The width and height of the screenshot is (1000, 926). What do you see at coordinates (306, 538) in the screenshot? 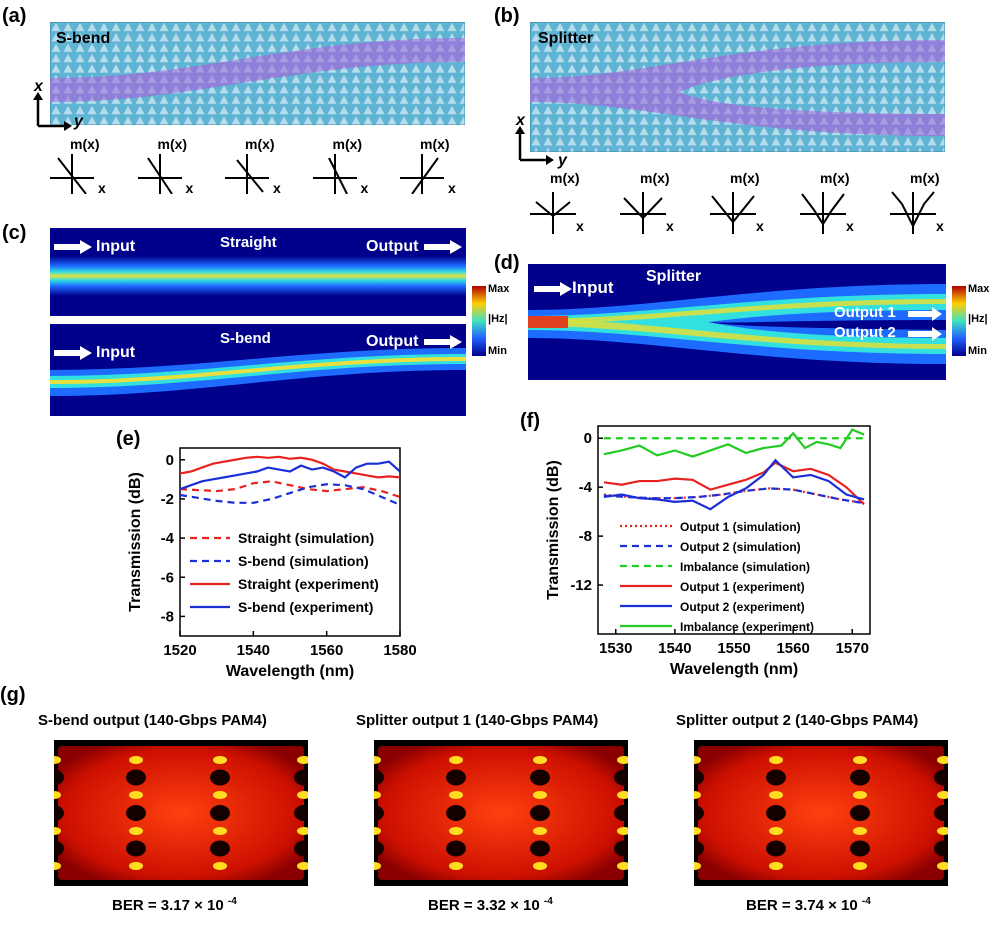
I see `legend-label: Straight (simulation)` at bounding box center [306, 538].